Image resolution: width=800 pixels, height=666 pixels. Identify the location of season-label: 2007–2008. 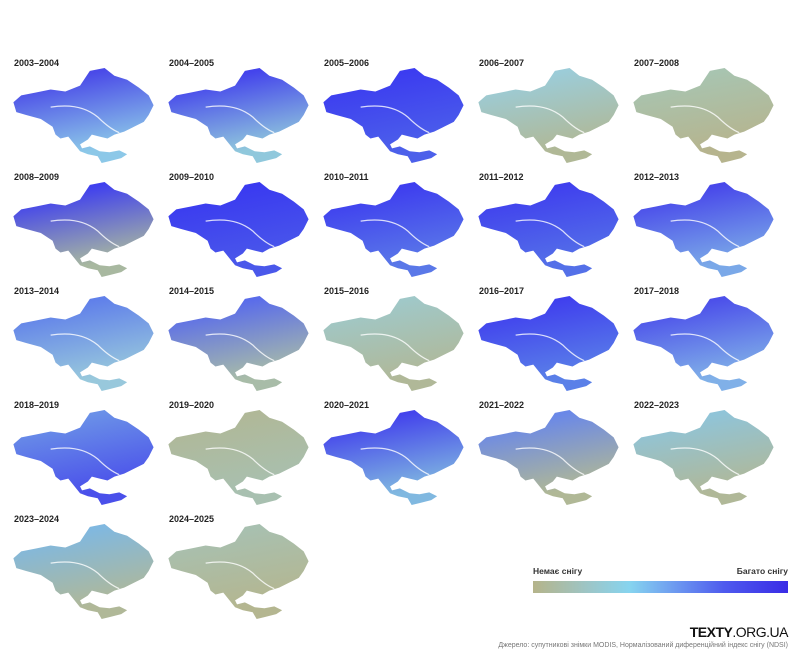
(657, 63).